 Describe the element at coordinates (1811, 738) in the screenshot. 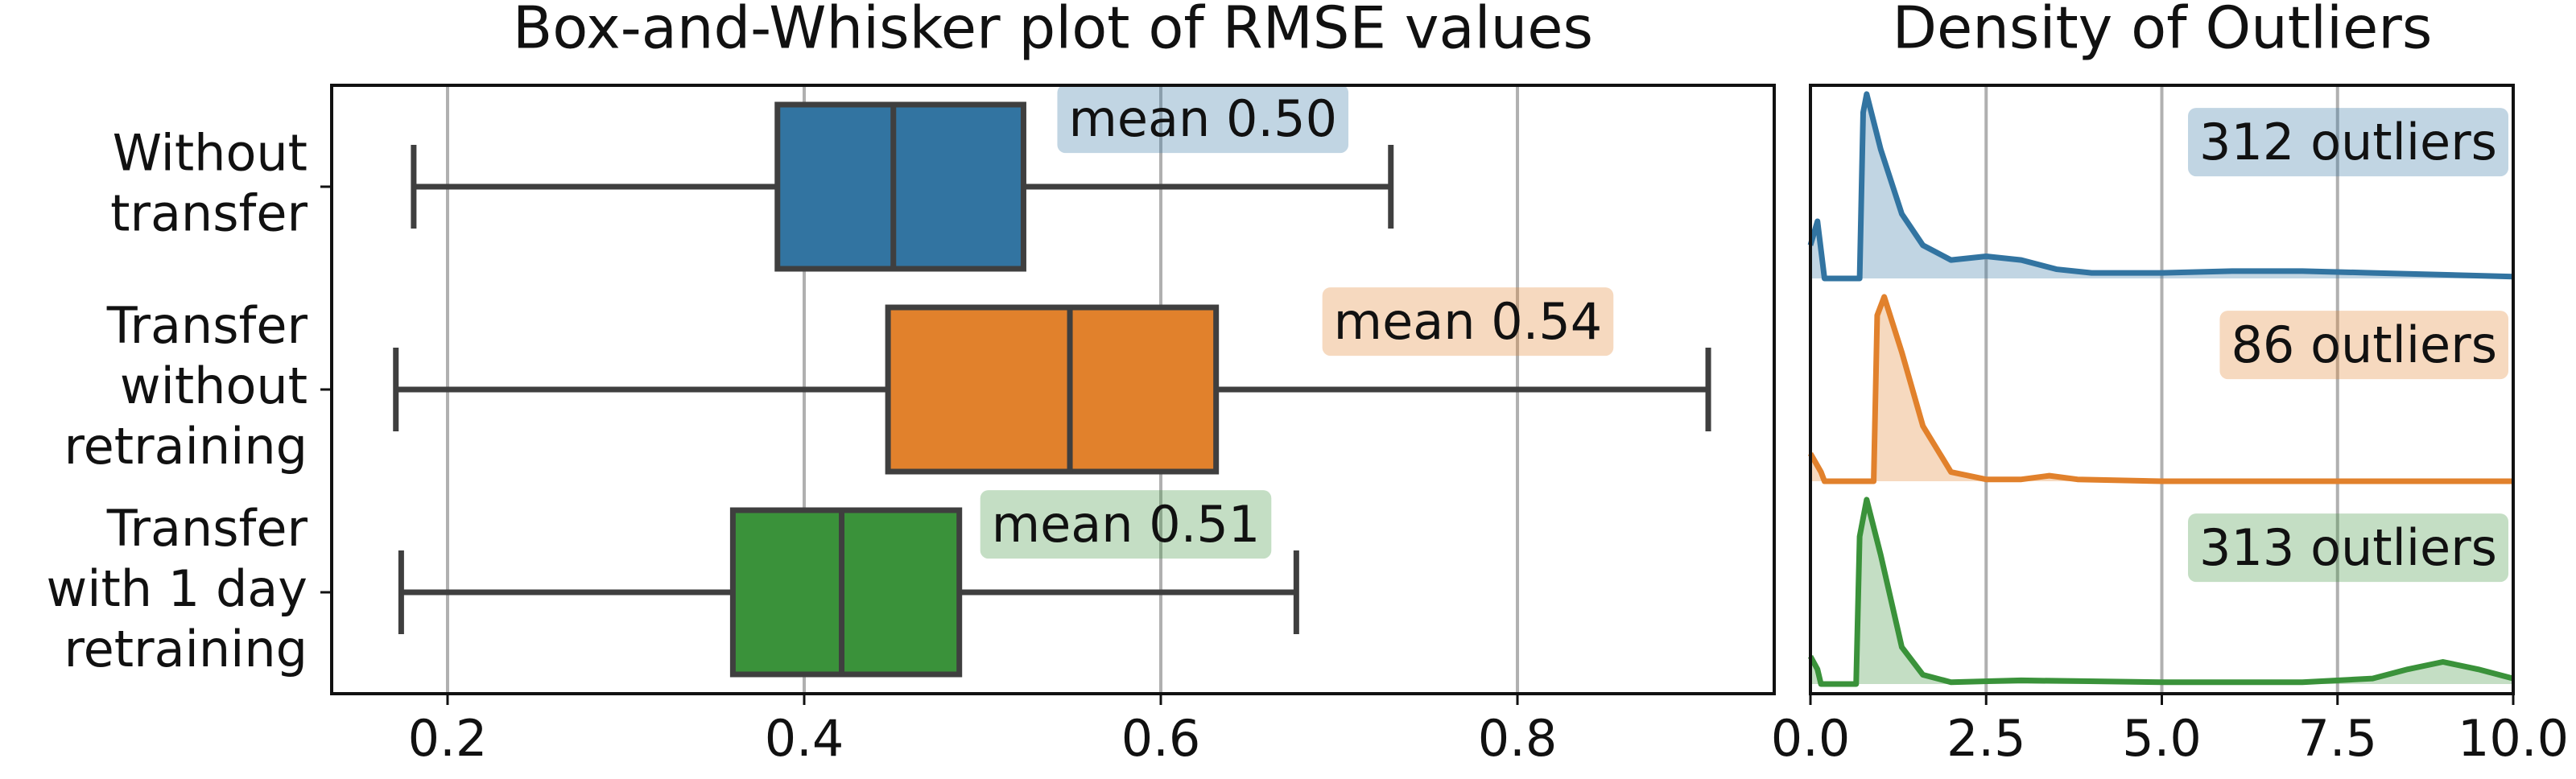

I see `x-tick-label: 0.0` at that location.